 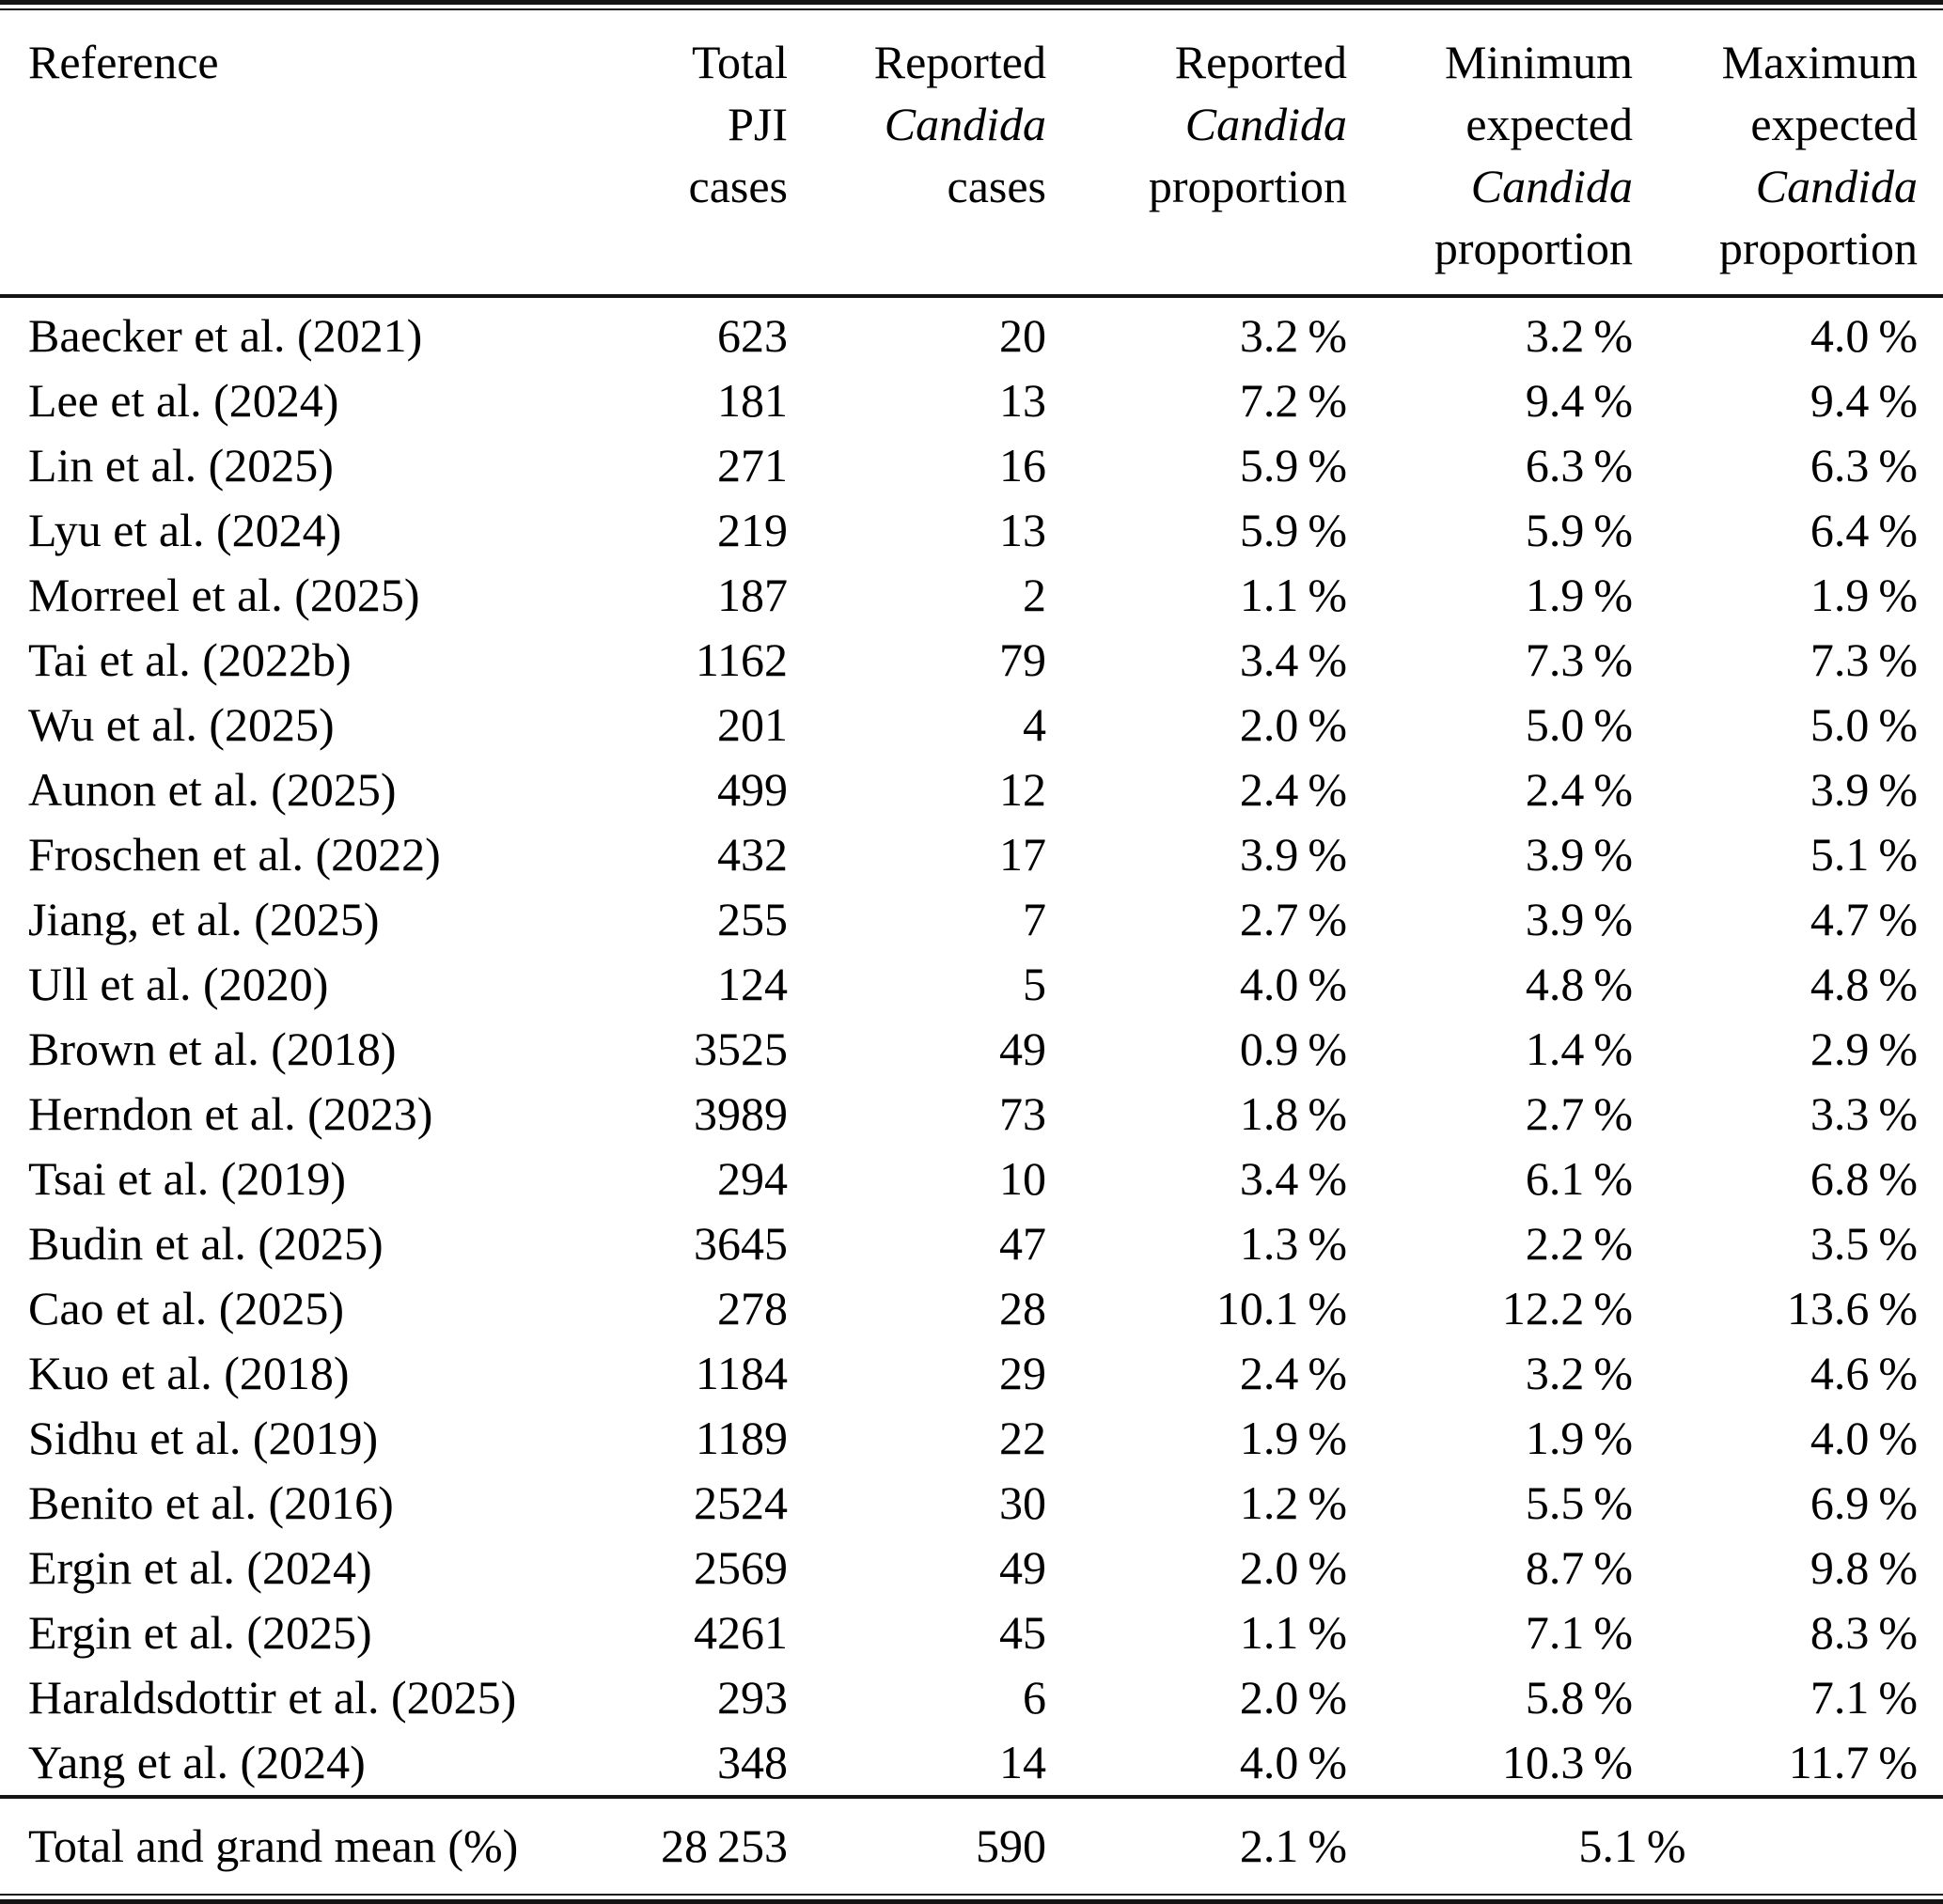 What do you see at coordinates (1567, 1762) in the screenshot?
I see `cell-min-expected-candida-proportion: 10.3 %` at bounding box center [1567, 1762].